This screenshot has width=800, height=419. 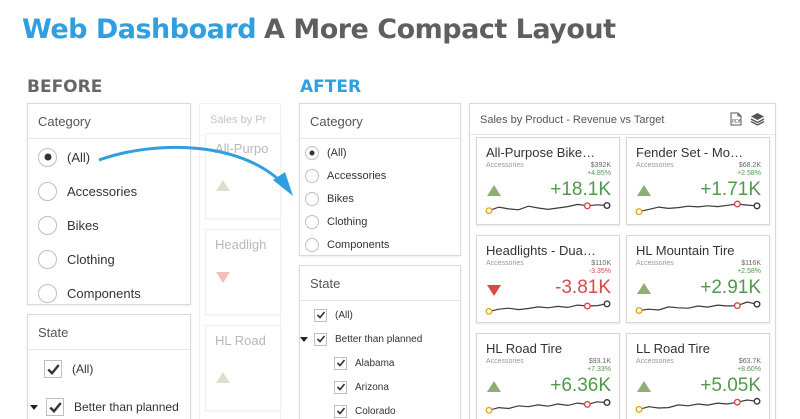 I want to click on target-value: $68.2K, so click(x=749, y=165).